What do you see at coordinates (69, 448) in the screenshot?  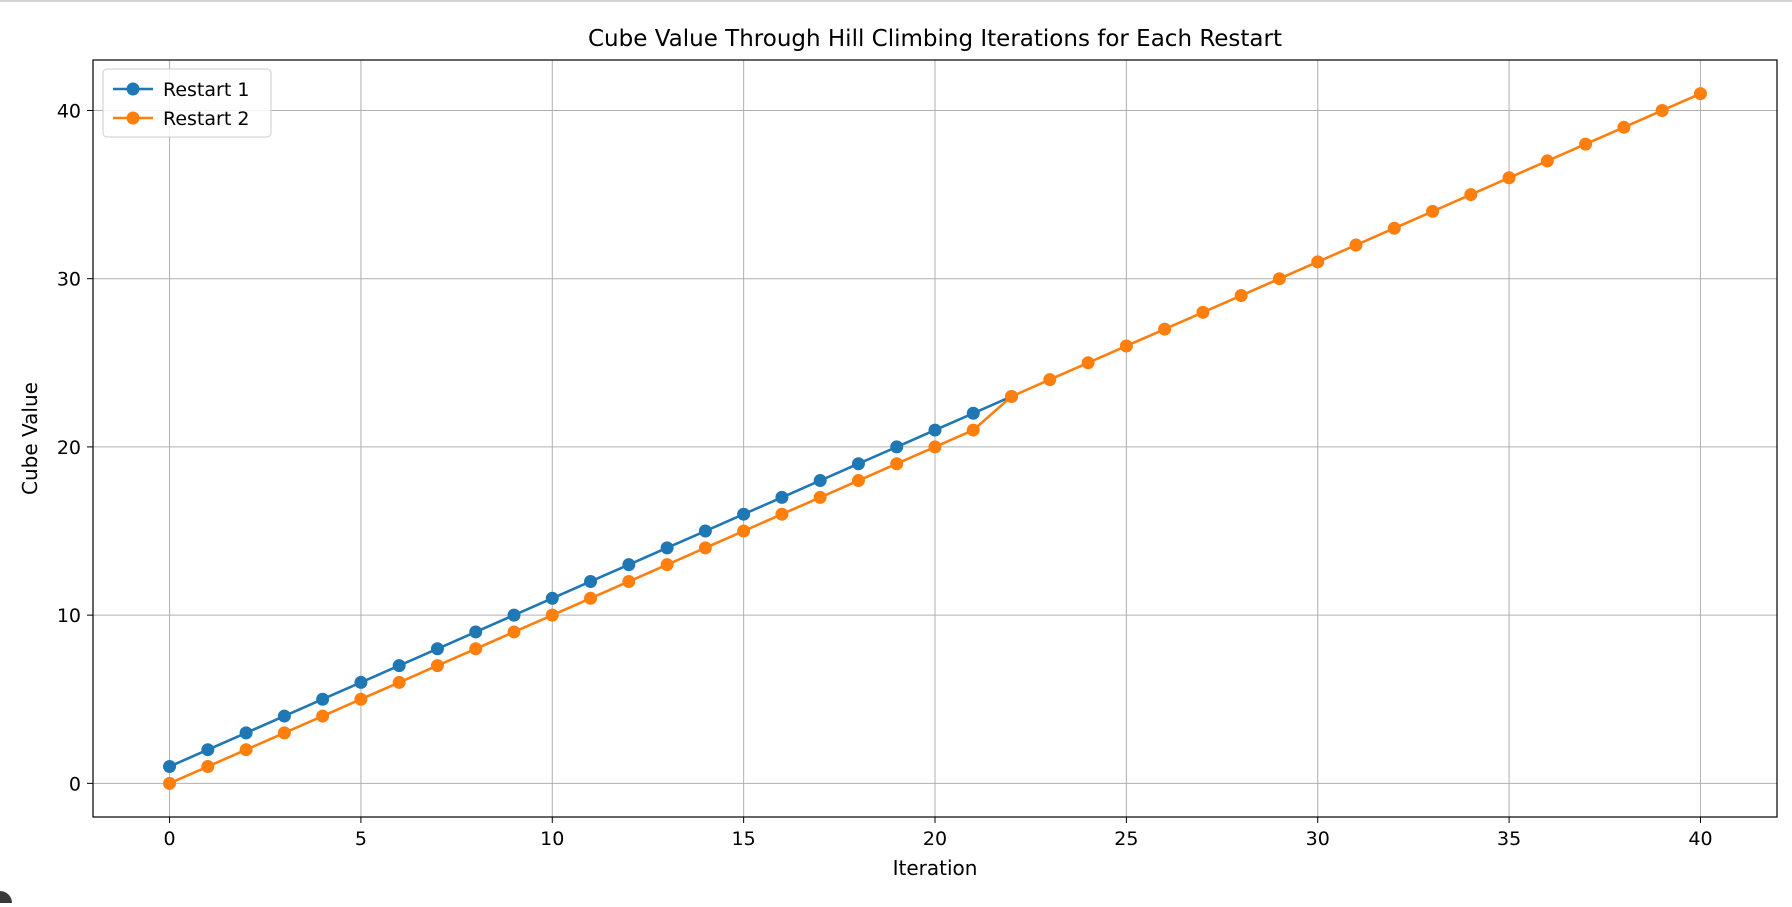 I see `y-tick-label: 20` at bounding box center [69, 448].